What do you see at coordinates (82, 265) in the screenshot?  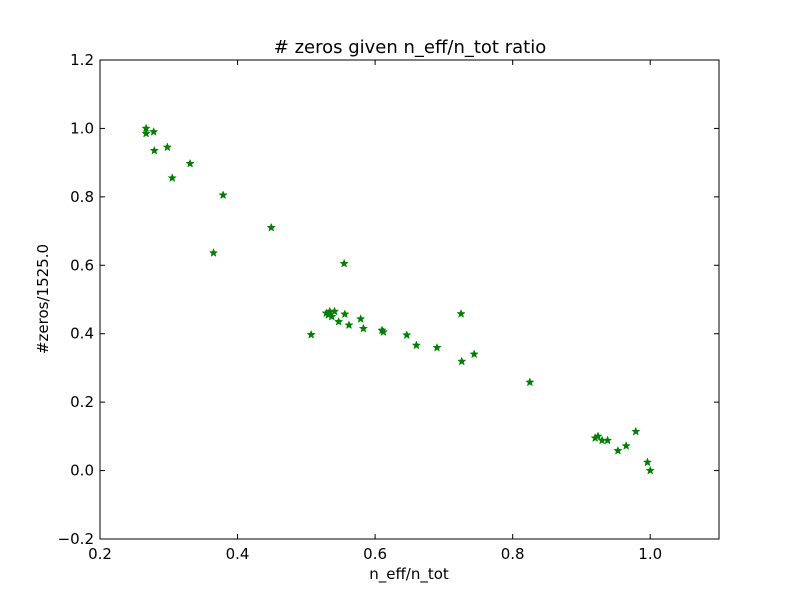 I see `y-tick-label: 0.6` at bounding box center [82, 265].